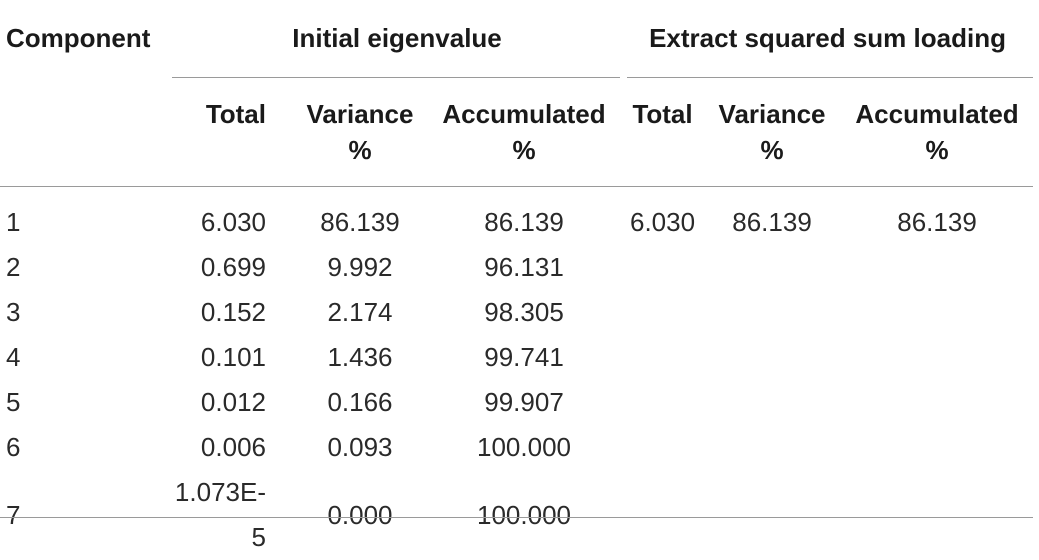  Describe the element at coordinates (13, 222) in the screenshot. I see `component-cell: 1` at that location.